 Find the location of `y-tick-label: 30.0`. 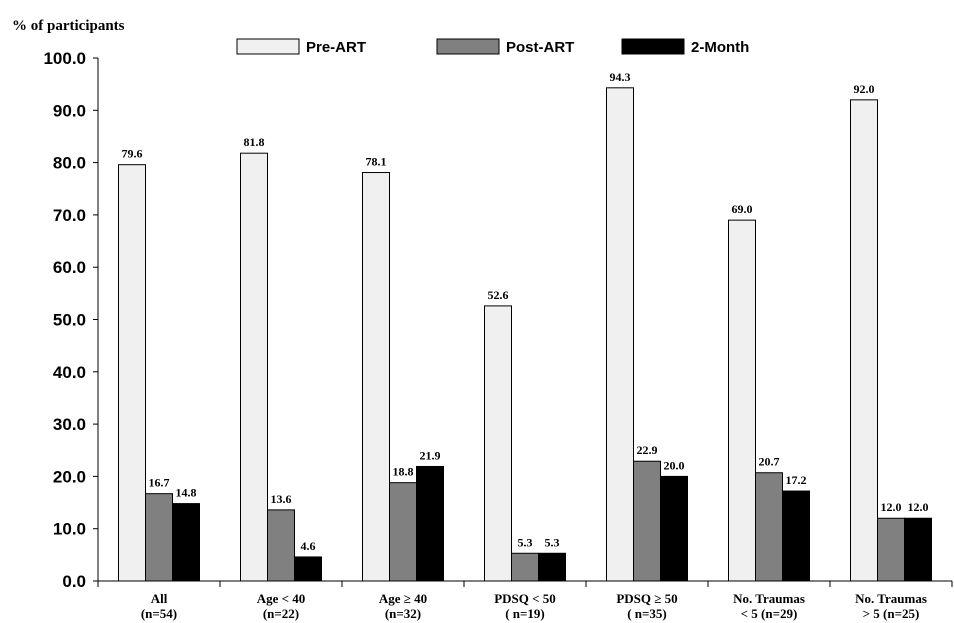

y-tick-label: 30.0 is located at coordinates (69, 424).